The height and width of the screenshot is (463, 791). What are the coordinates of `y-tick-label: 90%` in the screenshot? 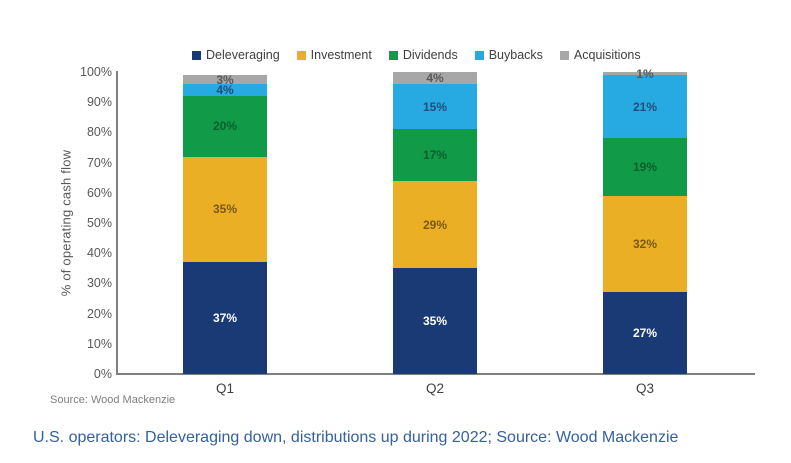 It's located at (99, 102).